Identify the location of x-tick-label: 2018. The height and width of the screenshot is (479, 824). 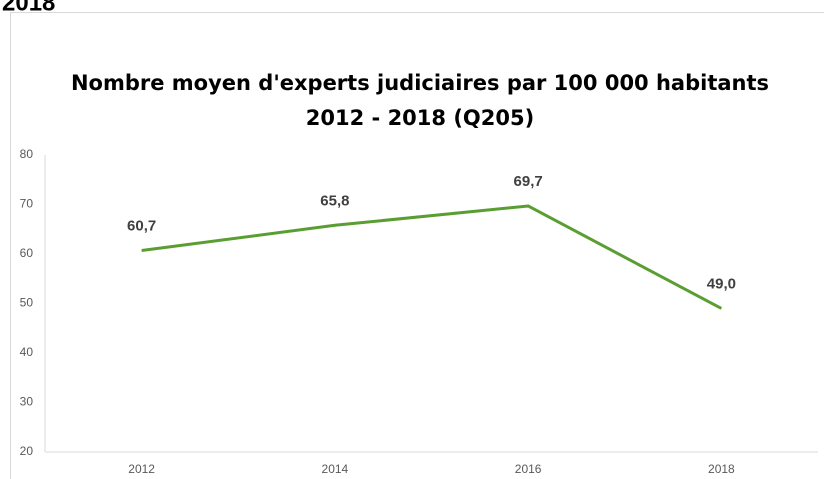
(721, 469).